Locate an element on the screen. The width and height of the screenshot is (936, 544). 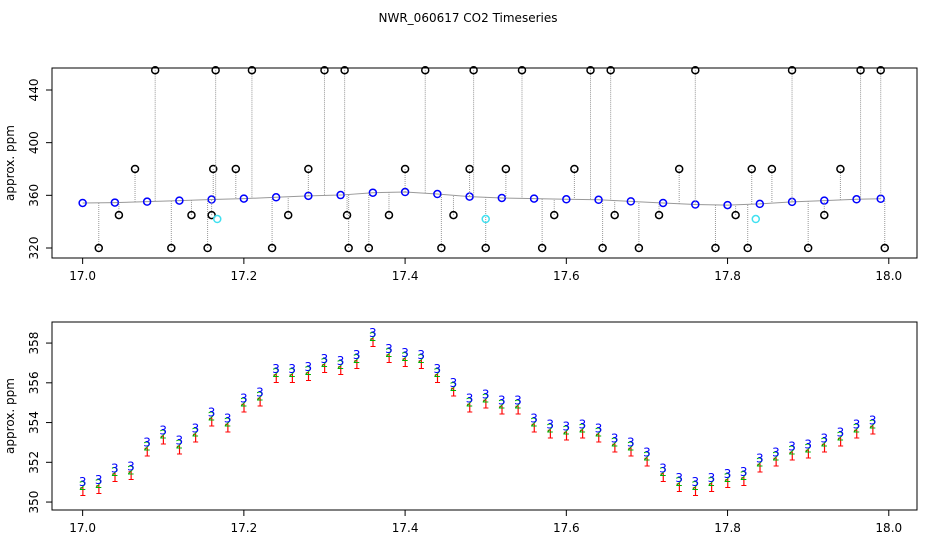
y-tick-label: 356 is located at coordinates (34, 382).